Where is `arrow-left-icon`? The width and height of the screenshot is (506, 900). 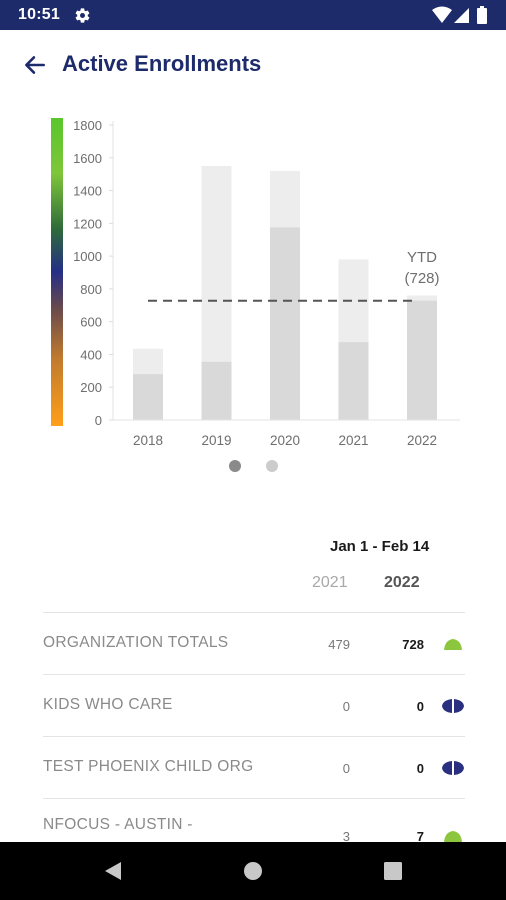
arrow-left-icon is located at coordinates (35, 65).